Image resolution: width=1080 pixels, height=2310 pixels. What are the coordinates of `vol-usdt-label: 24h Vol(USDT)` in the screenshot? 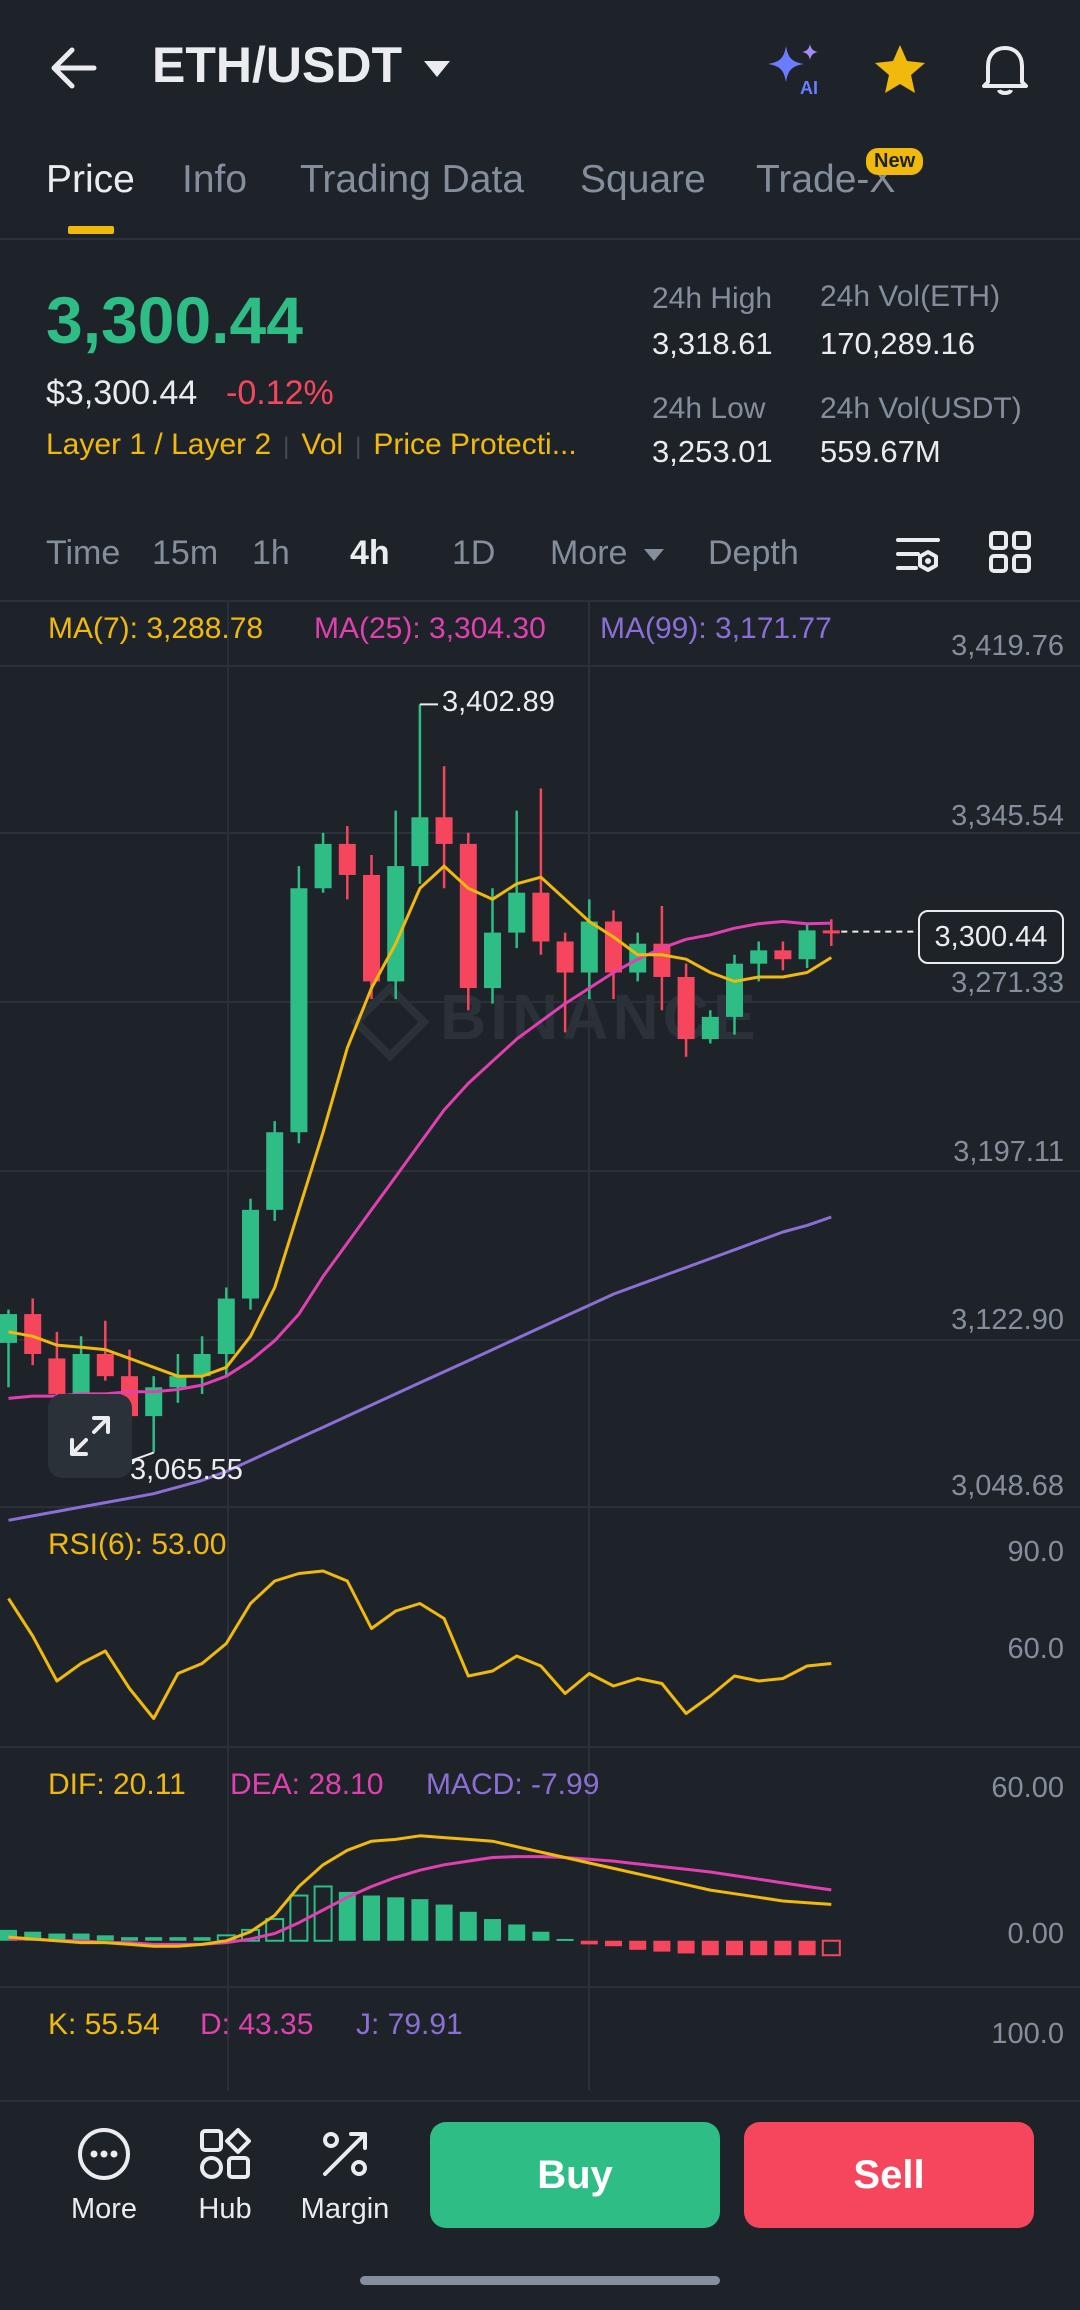 It's located at (921, 408).